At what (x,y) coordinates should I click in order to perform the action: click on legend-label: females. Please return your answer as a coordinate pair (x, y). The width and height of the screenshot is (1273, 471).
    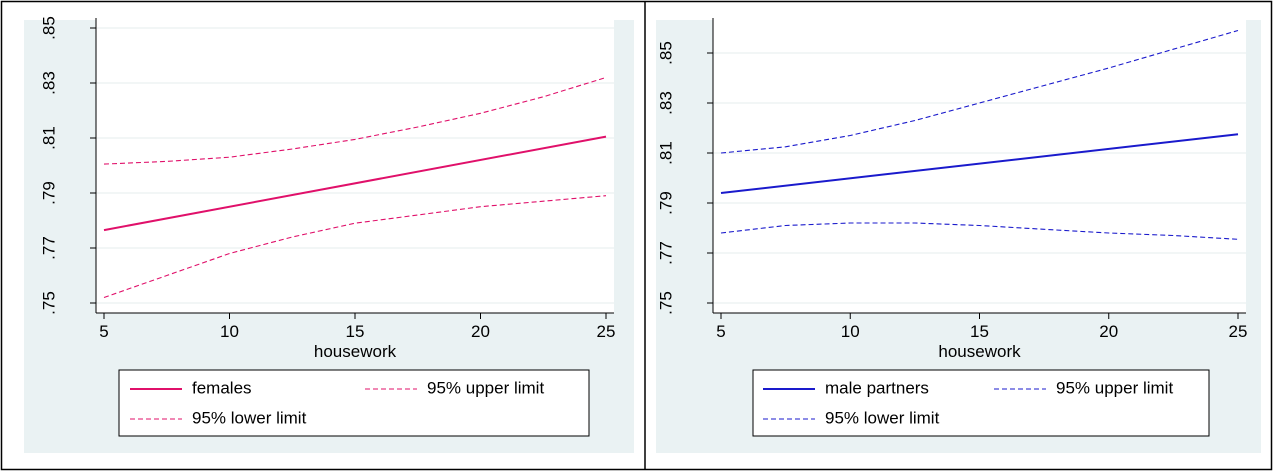
    Looking at the image, I should click on (222, 387).